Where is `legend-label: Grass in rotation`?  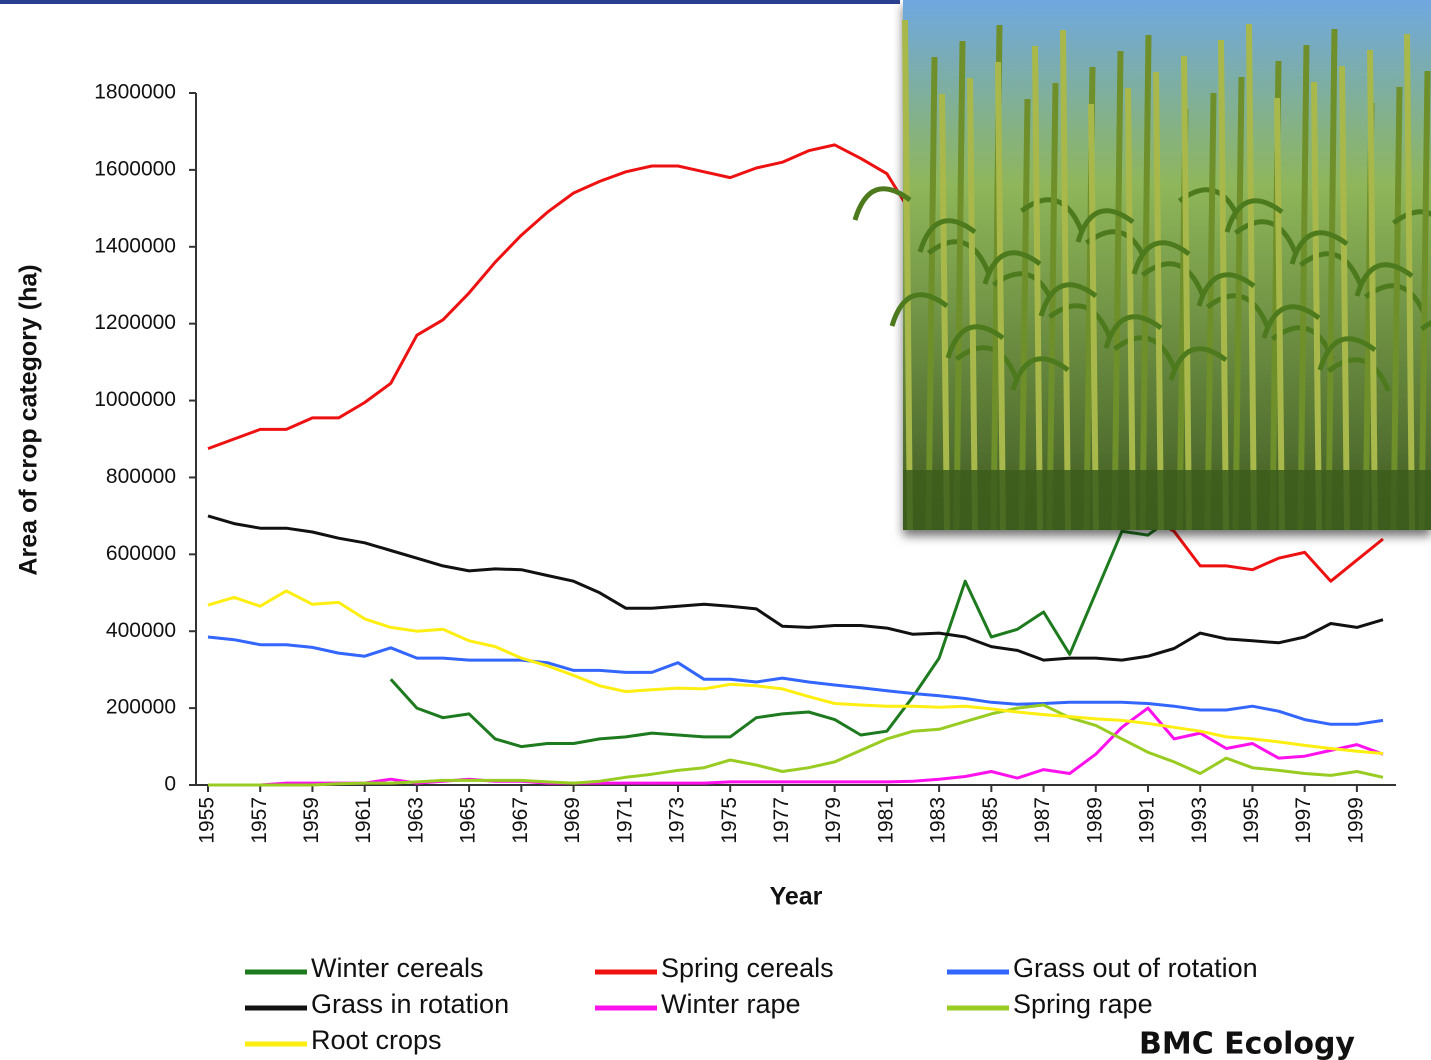 legend-label: Grass in rotation is located at coordinates (410, 1004).